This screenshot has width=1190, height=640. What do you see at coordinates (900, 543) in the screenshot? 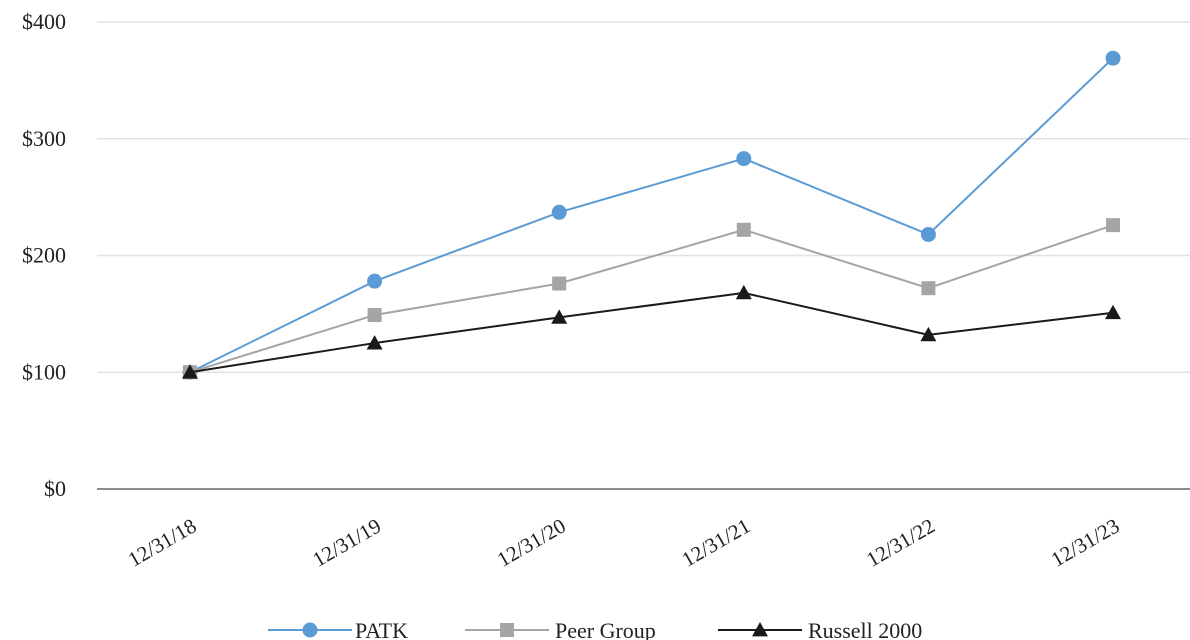
I see `x-tick-label: 12/31/22` at bounding box center [900, 543].